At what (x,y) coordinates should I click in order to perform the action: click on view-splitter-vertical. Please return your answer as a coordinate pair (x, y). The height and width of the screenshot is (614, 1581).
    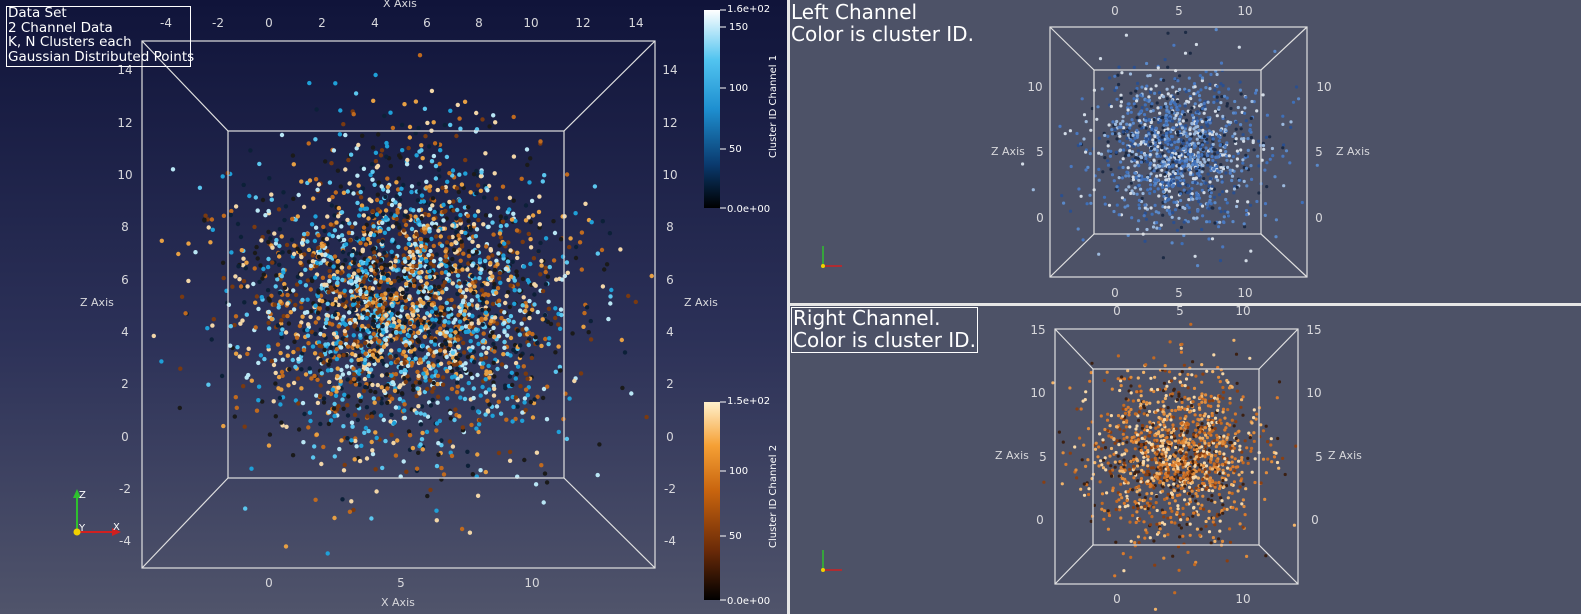
    Looking at the image, I should click on (788, 307).